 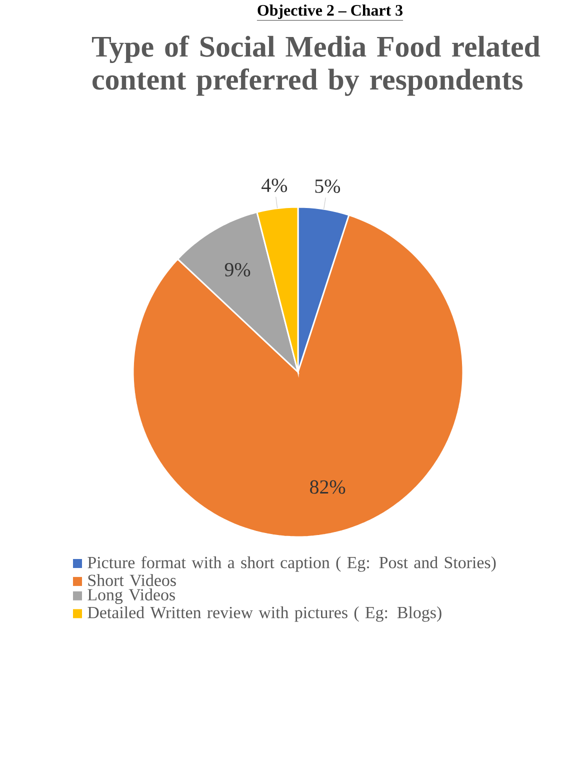 What do you see at coordinates (292, 564) in the screenshot?
I see `legend-label: Picture format with a short caption ( Eg: Post and Stories)` at bounding box center [292, 564].